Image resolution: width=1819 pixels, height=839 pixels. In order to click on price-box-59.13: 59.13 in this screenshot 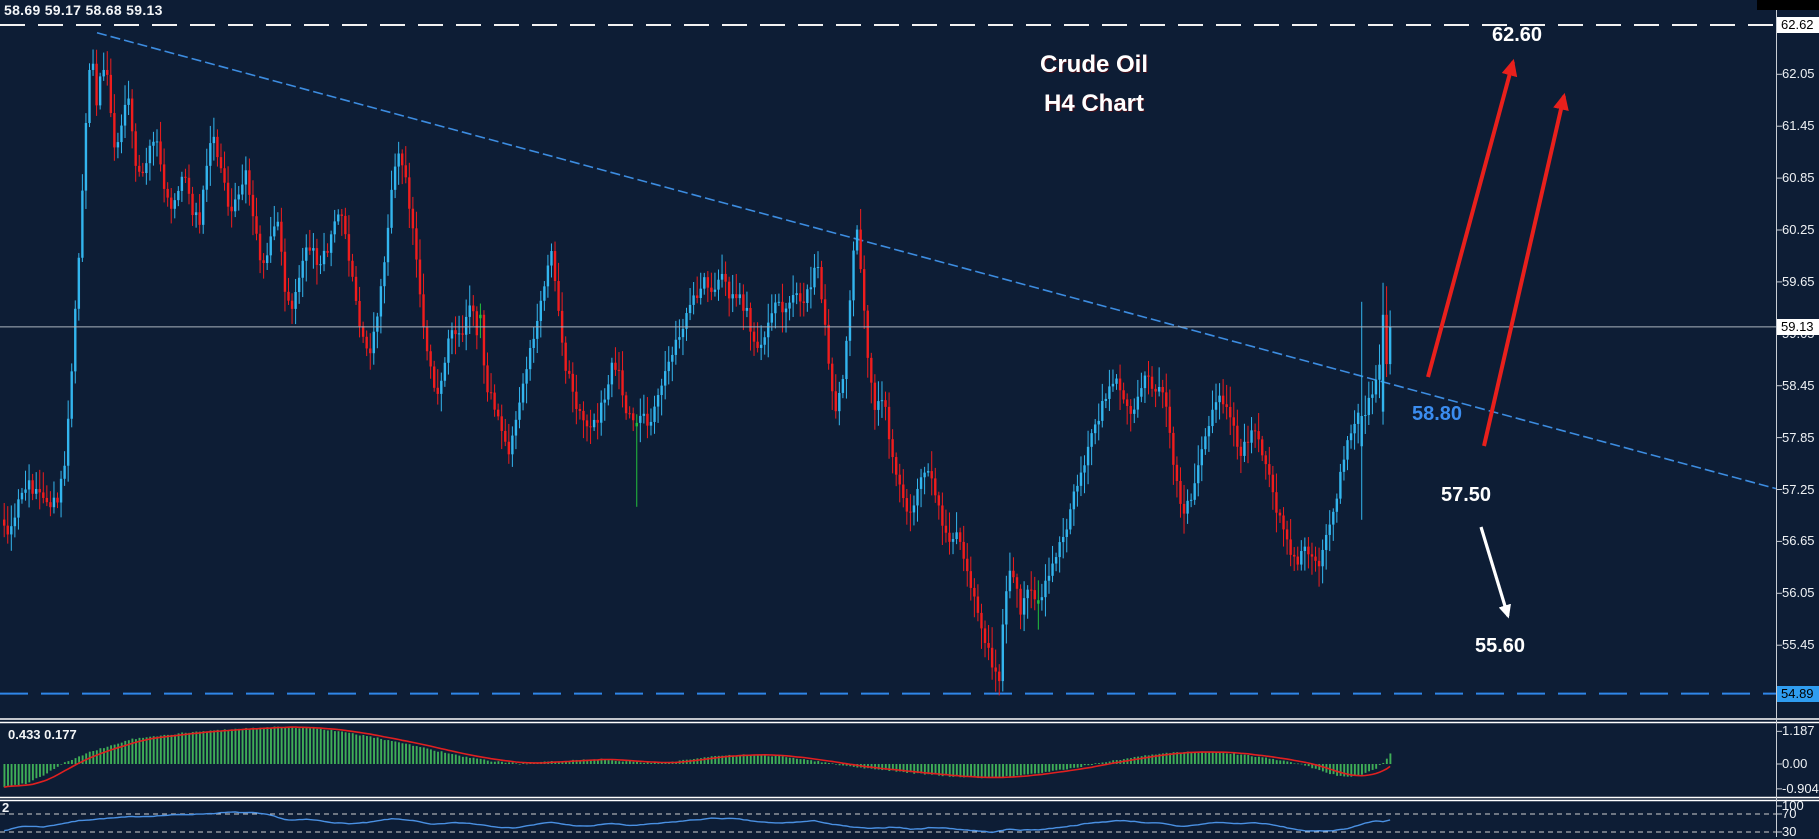, I will do `click(1798, 326)`.